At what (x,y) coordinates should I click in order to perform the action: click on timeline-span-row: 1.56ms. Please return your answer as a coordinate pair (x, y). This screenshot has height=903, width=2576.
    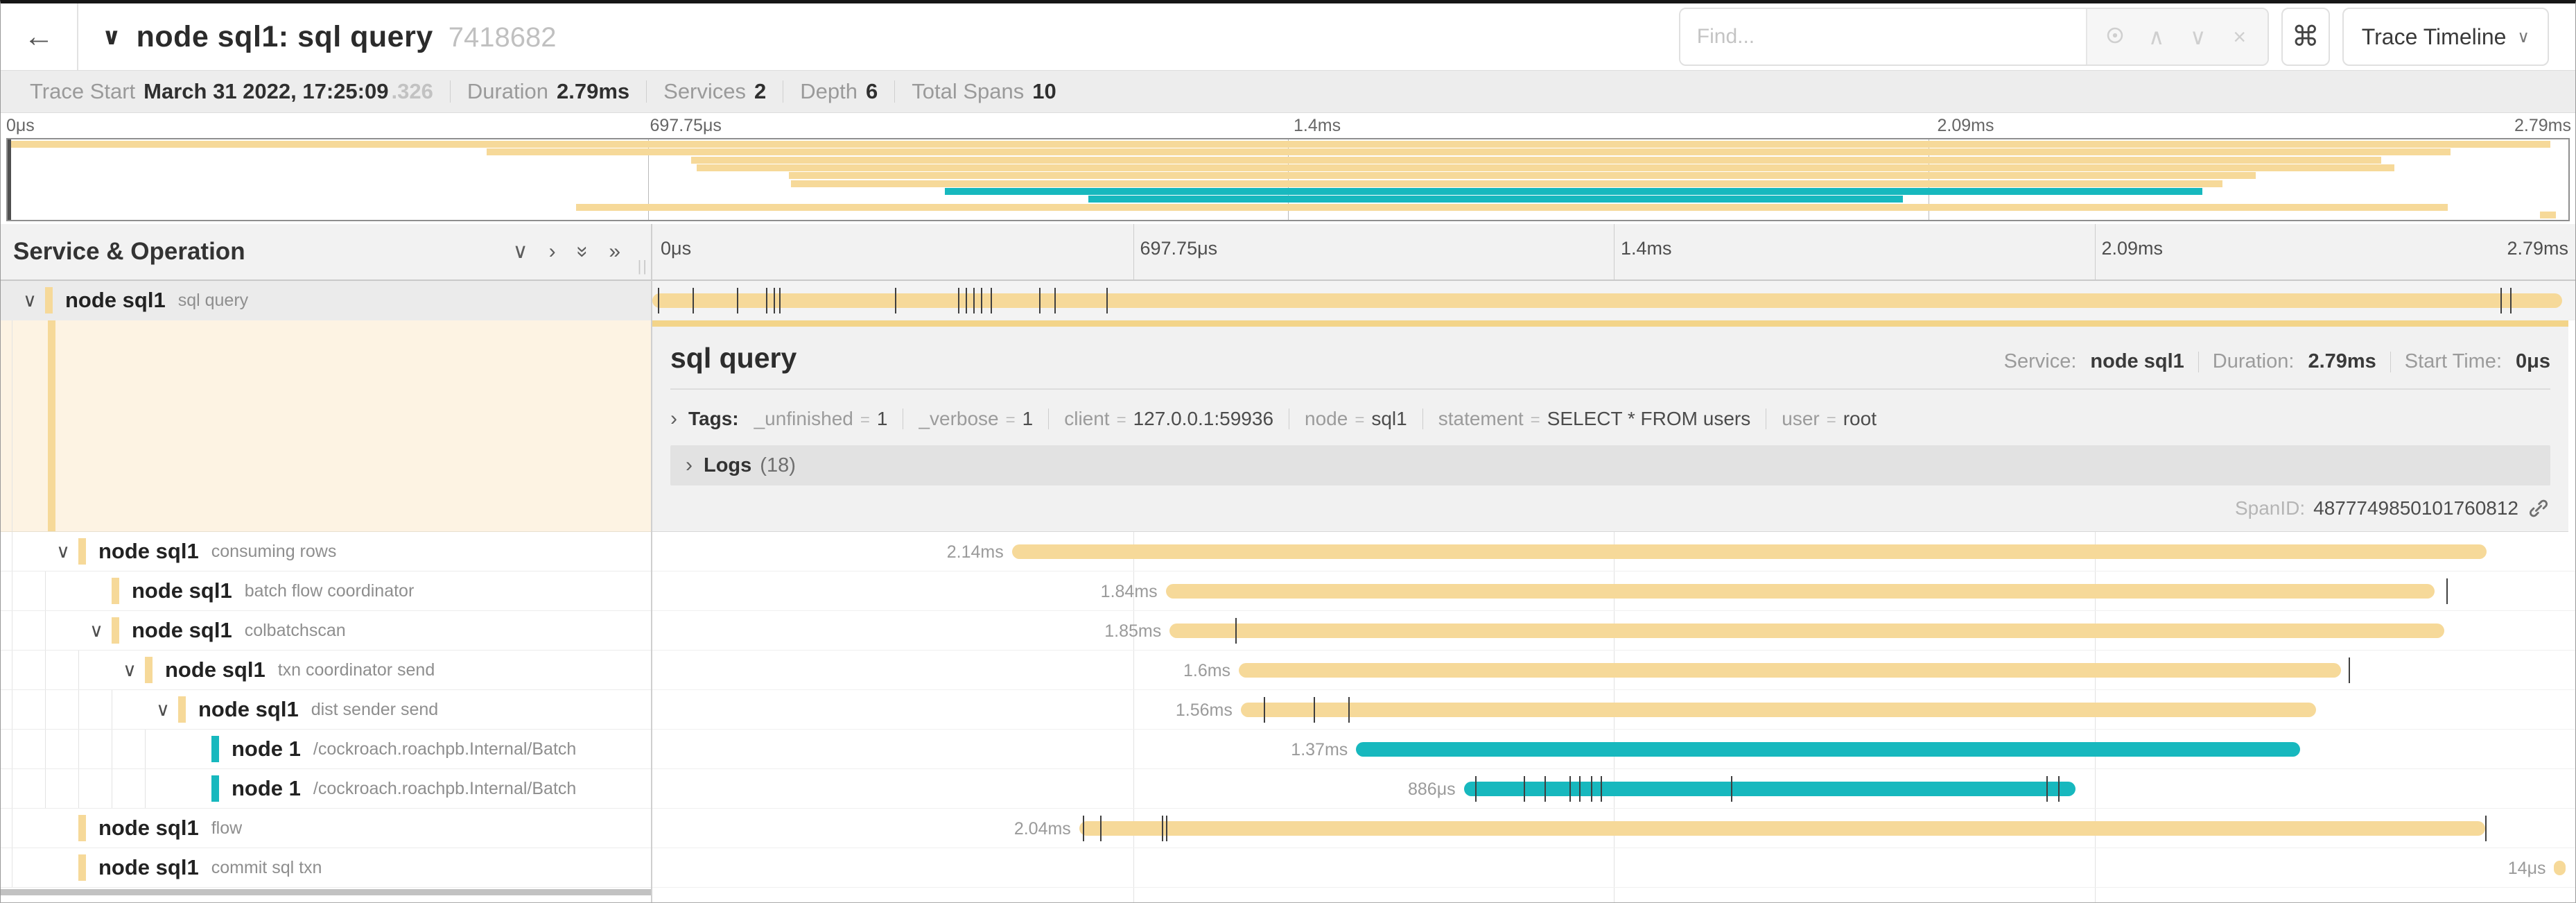
    Looking at the image, I should click on (1613, 710).